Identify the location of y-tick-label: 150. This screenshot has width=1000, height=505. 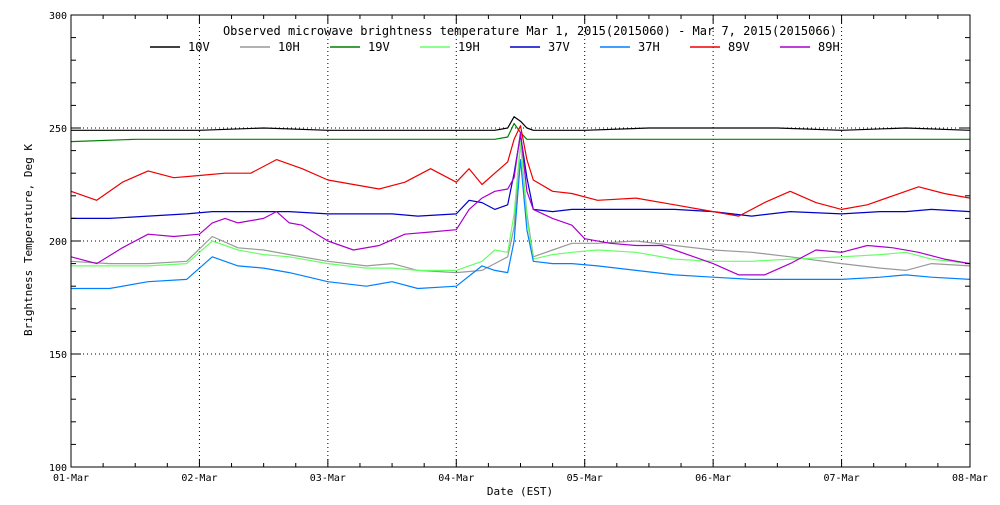
(58, 355).